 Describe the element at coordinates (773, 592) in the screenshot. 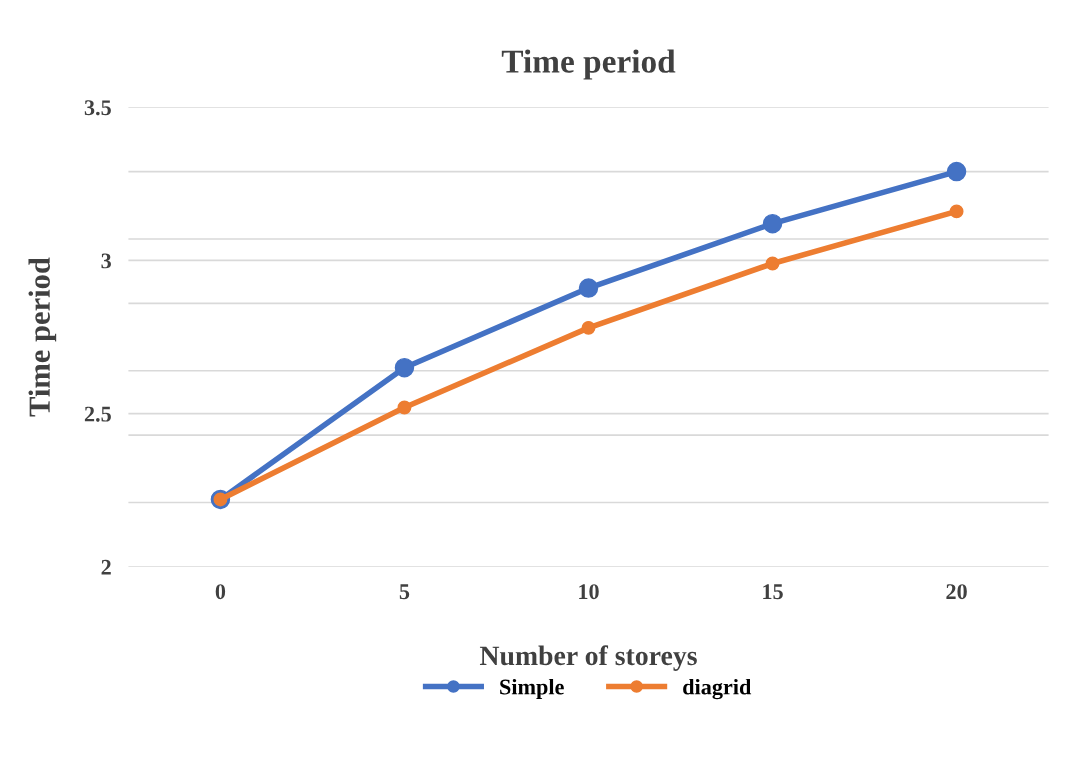

I see `x-tick-label: 15` at that location.